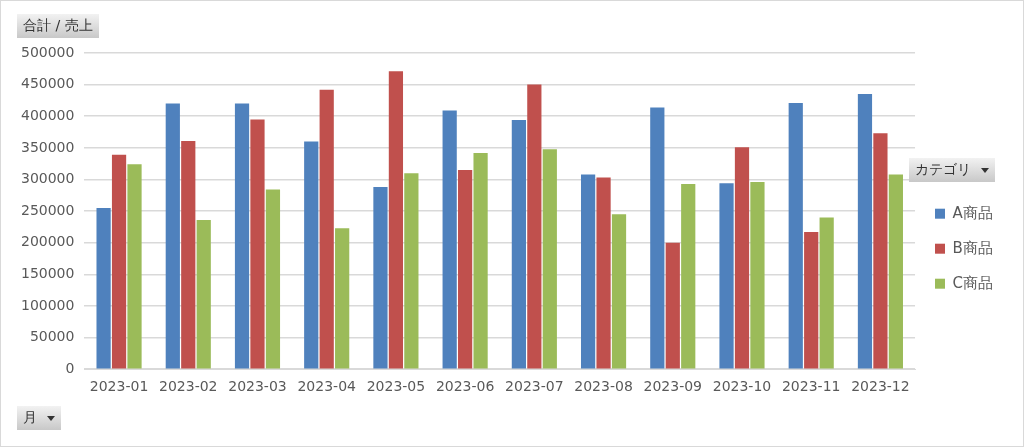 This screenshot has width=1024, height=447. I want to click on x-tick-label: 2023-12, so click(880, 386).